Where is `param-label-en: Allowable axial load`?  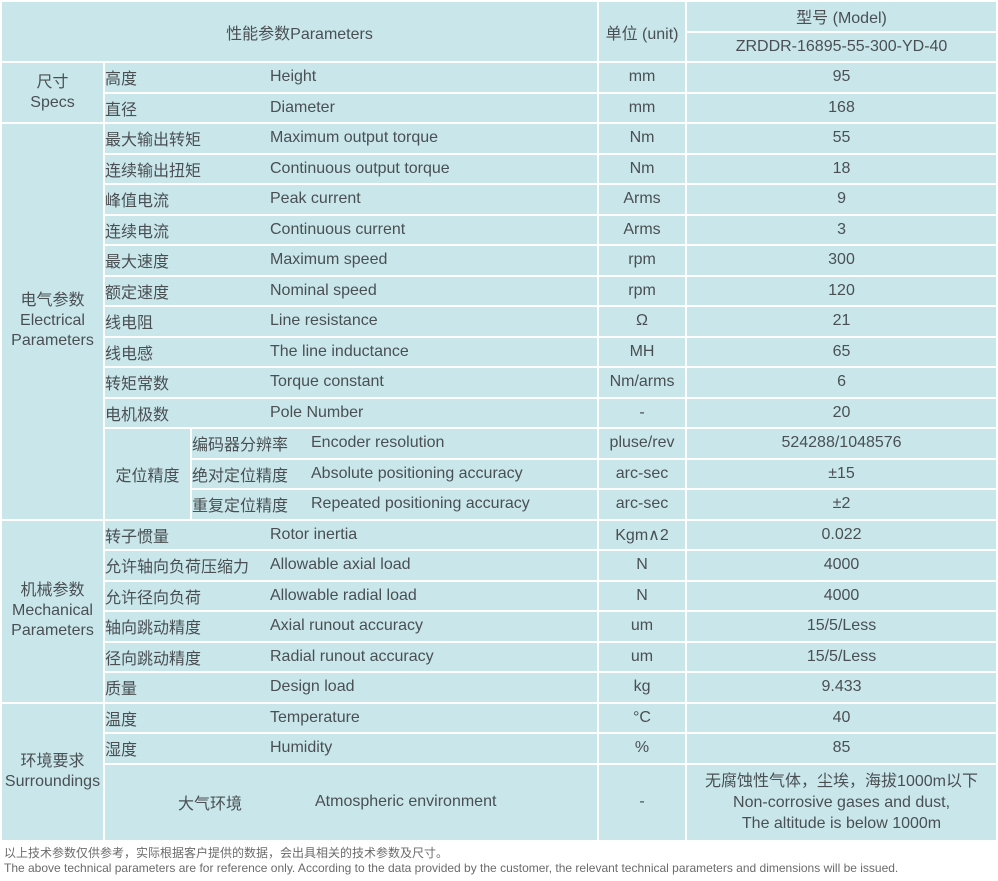 param-label-en: Allowable axial load is located at coordinates (340, 565).